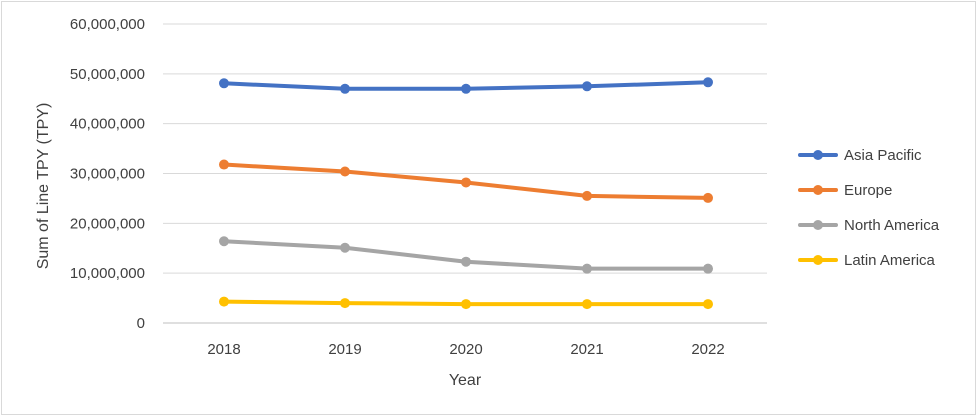 This screenshot has width=979, height=418. What do you see at coordinates (223, 349) in the screenshot?
I see `x-tick-label: 2018` at bounding box center [223, 349].